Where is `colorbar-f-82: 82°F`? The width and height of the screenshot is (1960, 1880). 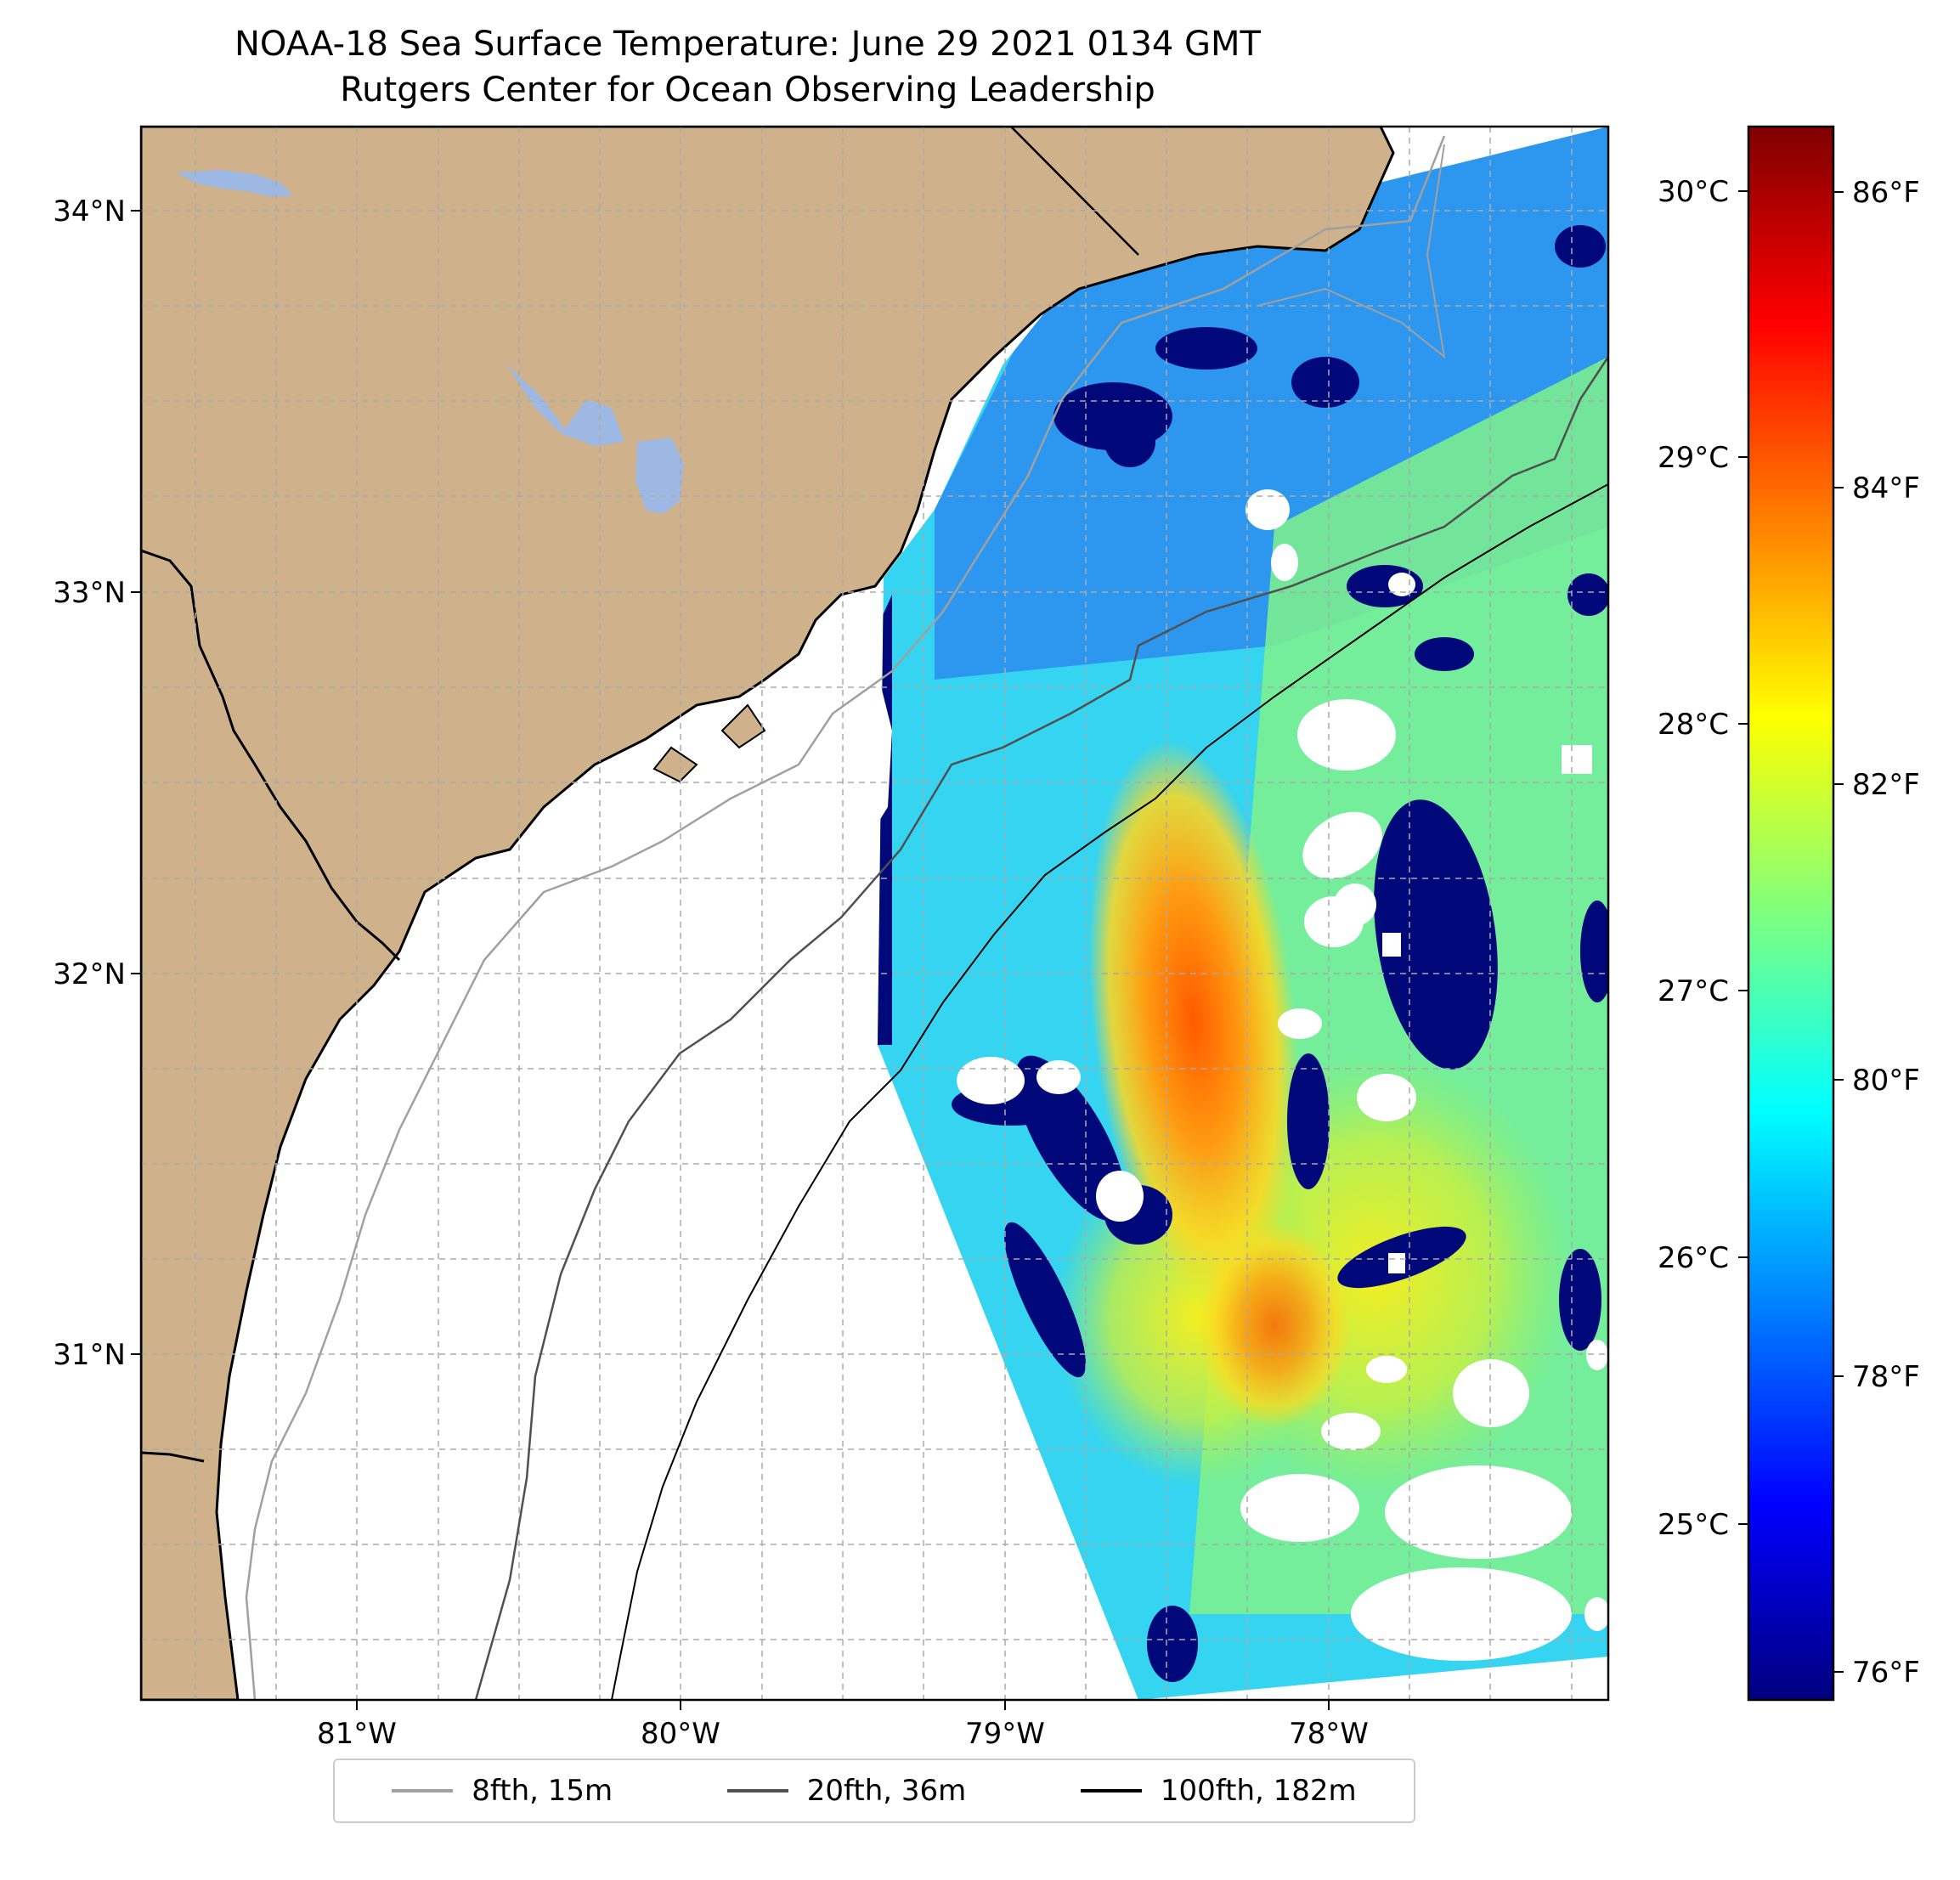
colorbar-f-82: 82°F is located at coordinates (1886, 785).